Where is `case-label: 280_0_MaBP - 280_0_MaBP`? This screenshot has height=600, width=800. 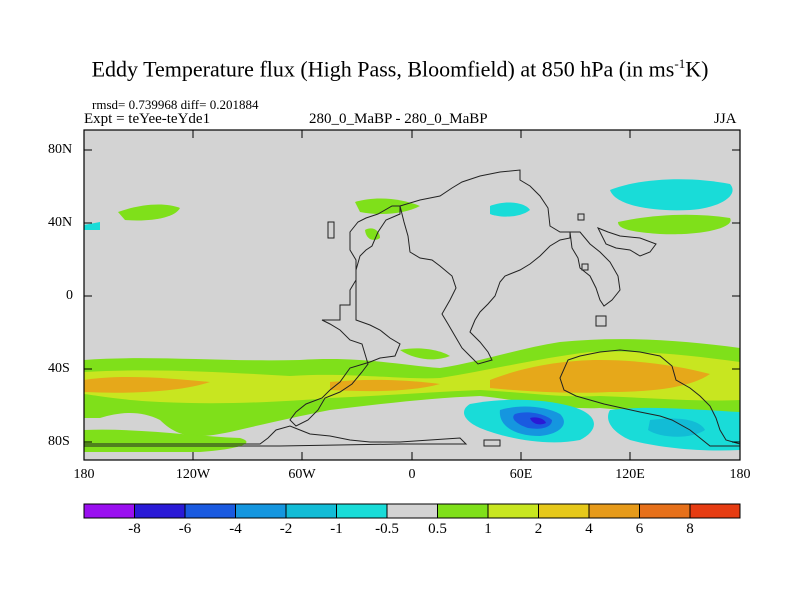
case-label: 280_0_MaBP - 280_0_MaBP is located at coordinates (398, 119).